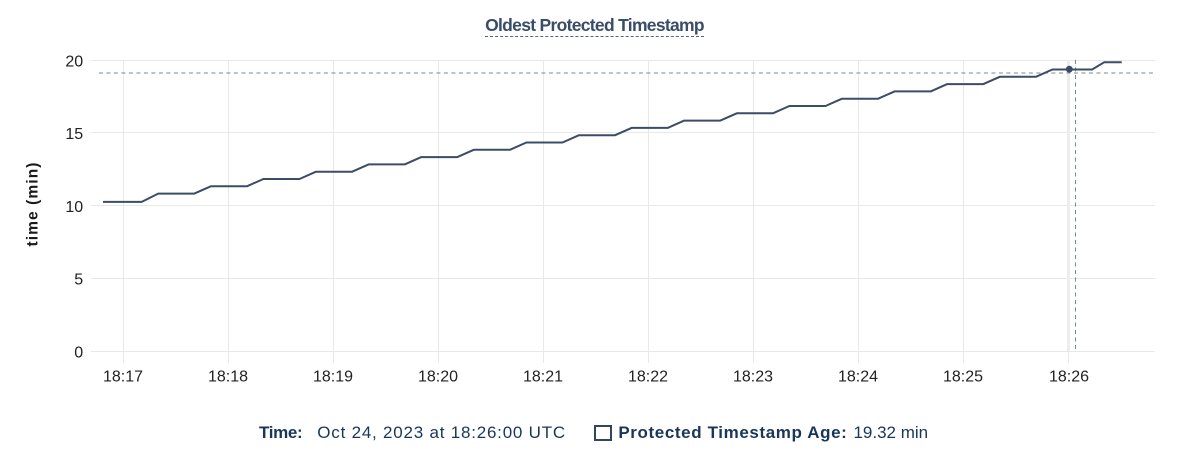 The height and width of the screenshot is (466, 1194). What do you see at coordinates (74, 134) in the screenshot?
I see `svg-text: 15` at bounding box center [74, 134].